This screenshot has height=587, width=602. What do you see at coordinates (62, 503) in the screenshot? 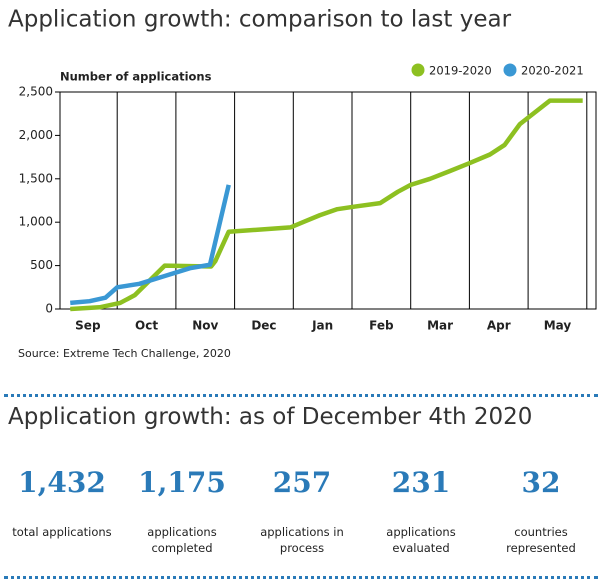
I see `stat: 1,432 total applications` at bounding box center [62, 503].